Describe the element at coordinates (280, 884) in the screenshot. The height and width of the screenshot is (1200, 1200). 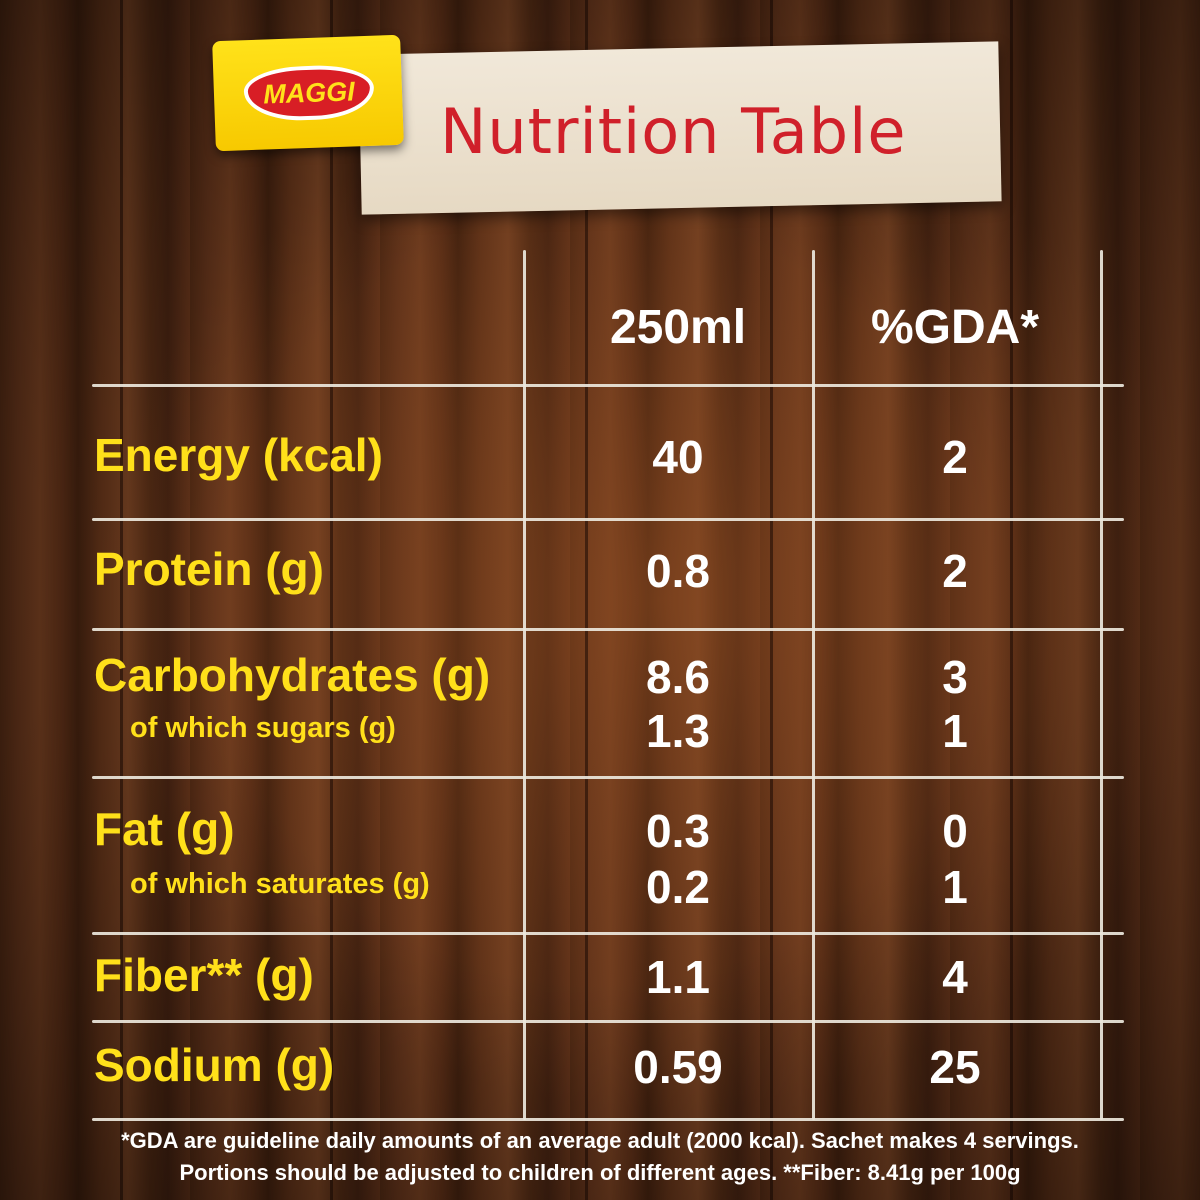
I see `row-label-saturates: of which saturates (g)` at that location.